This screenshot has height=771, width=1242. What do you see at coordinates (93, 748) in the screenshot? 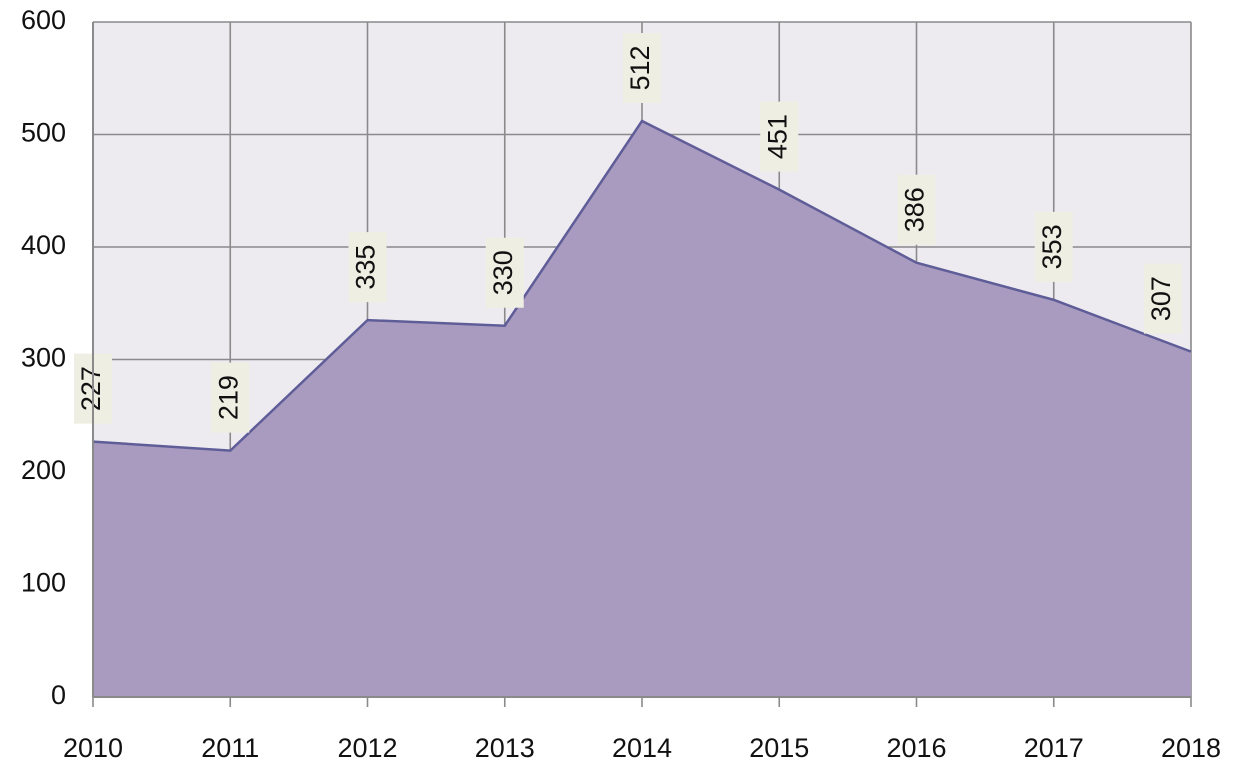
I see `x-tick-label: 2010` at bounding box center [93, 748].